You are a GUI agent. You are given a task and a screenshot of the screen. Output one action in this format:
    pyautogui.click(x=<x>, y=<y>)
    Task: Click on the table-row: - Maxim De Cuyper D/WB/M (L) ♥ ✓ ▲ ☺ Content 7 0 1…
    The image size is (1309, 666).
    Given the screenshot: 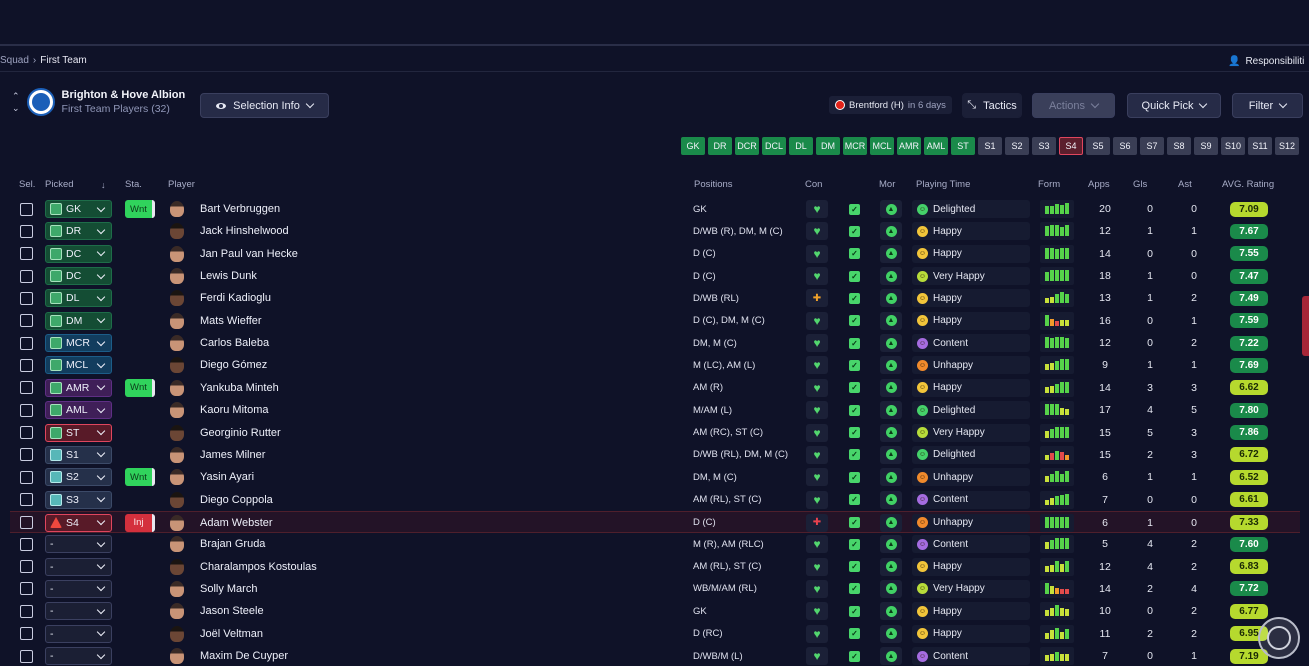 What is the action you would take?
    pyautogui.click(x=655, y=655)
    